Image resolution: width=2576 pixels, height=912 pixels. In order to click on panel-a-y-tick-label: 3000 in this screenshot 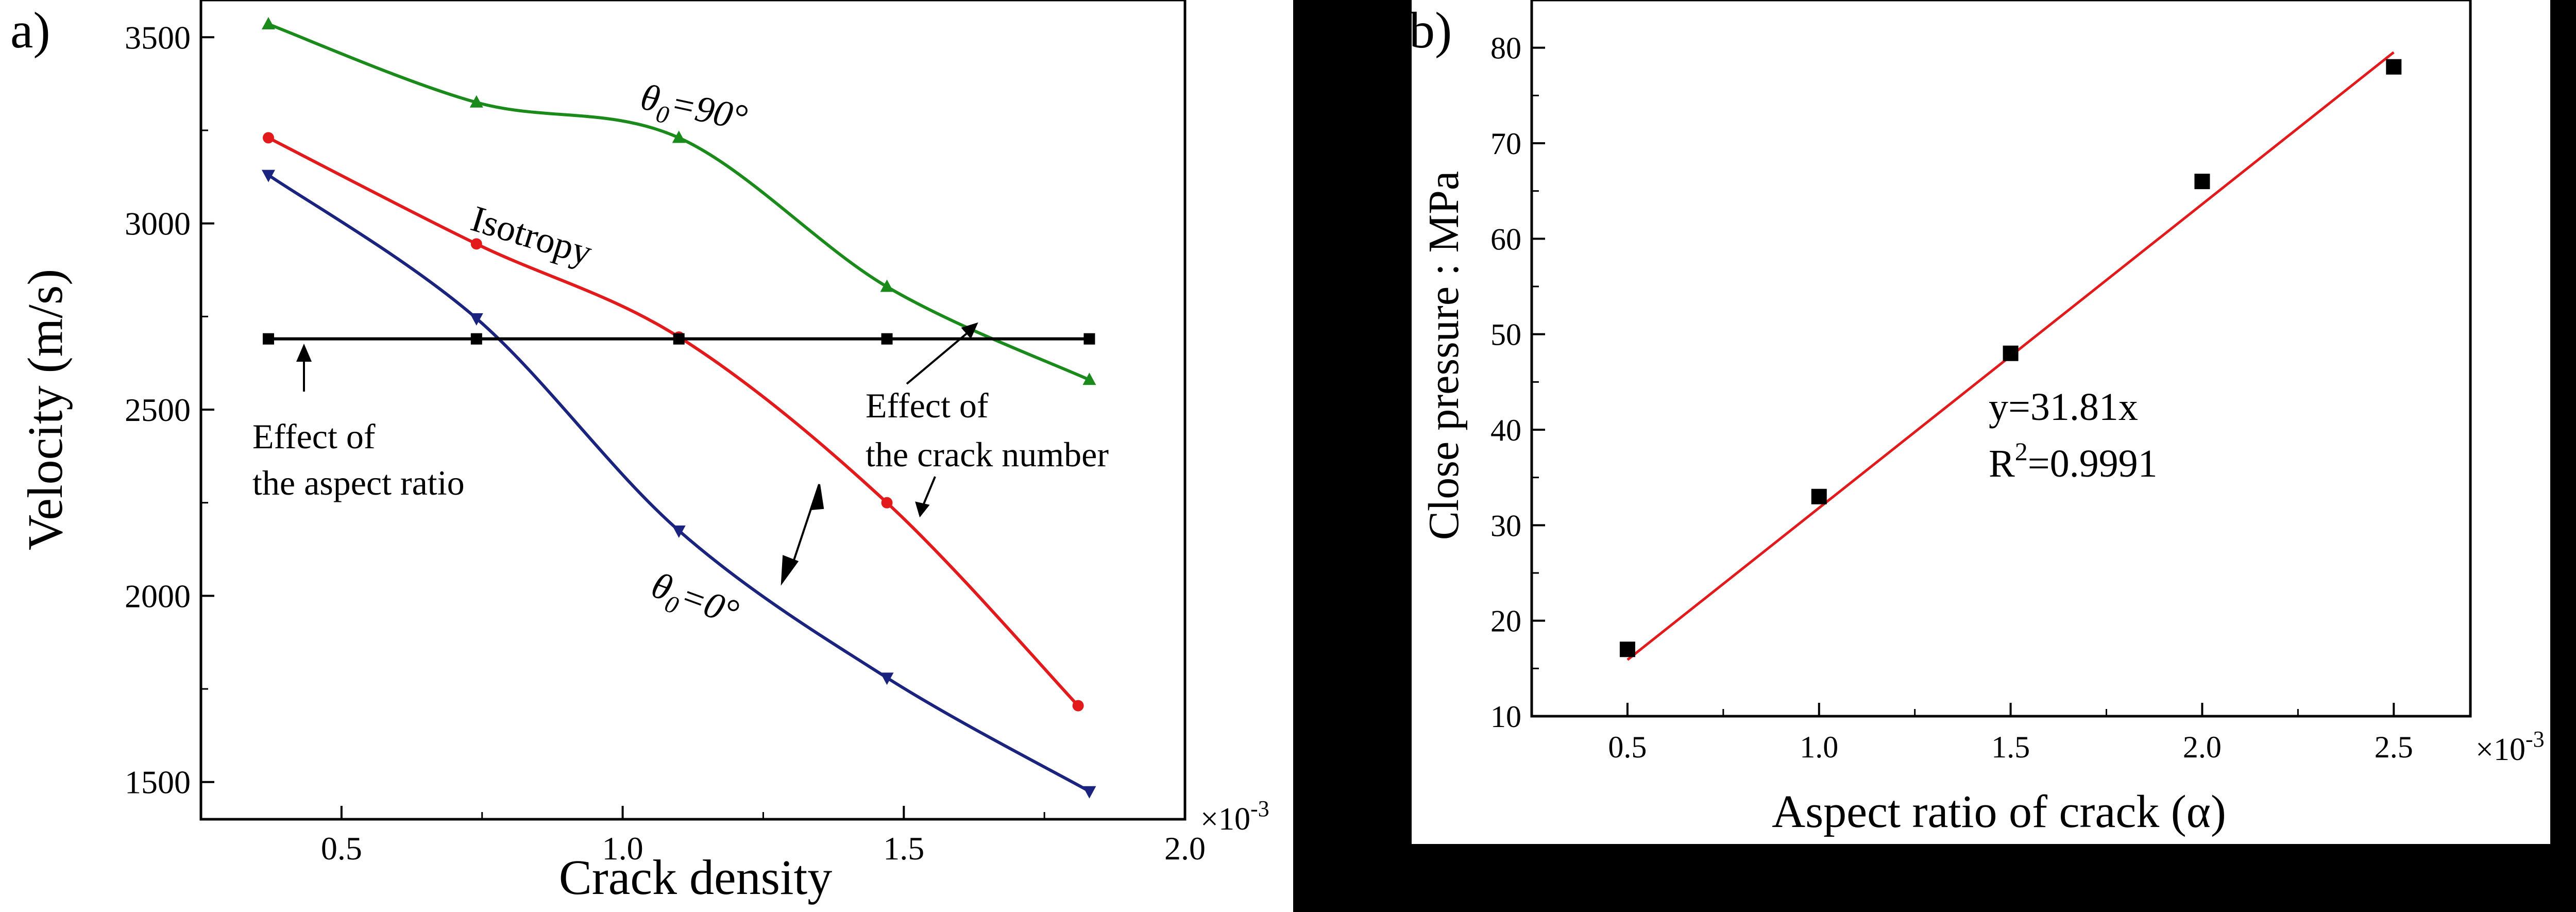, I will do `click(158, 224)`.